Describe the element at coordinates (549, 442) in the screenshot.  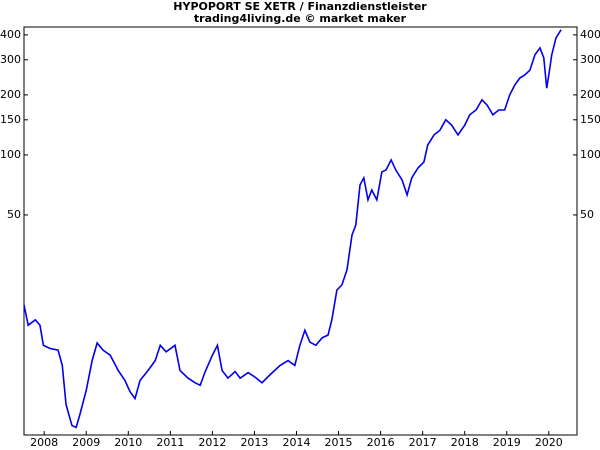
I see `x-tick-label: 2020` at that location.